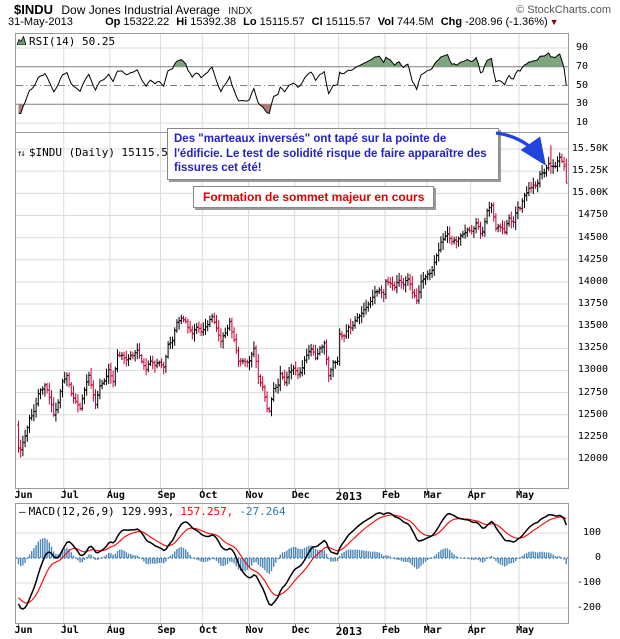 The image size is (620, 639). I want to click on price-y-axis-label: 14750, so click(592, 215).